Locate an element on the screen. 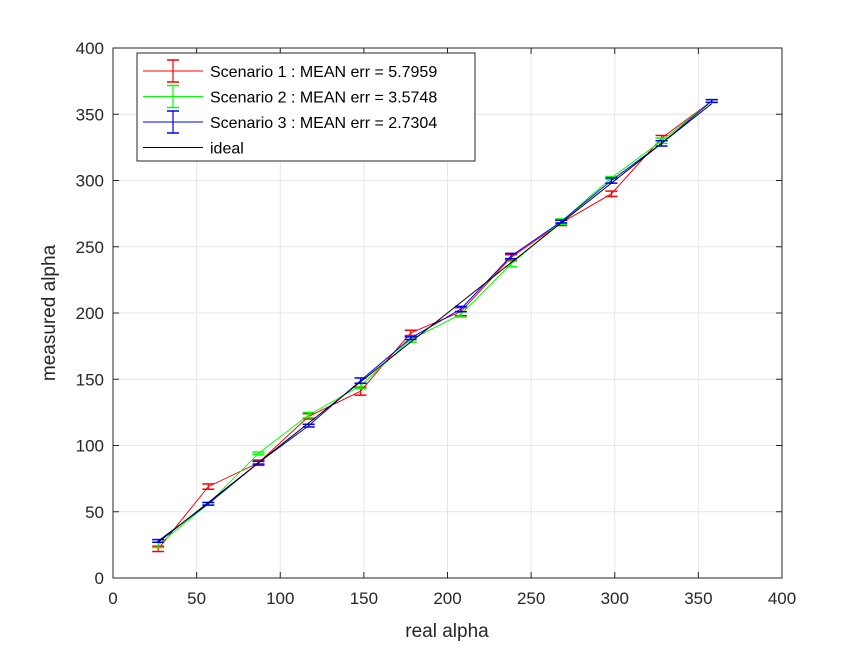 This screenshot has height=648, width=865. x-tick-label: 200 is located at coordinates (447, 598).